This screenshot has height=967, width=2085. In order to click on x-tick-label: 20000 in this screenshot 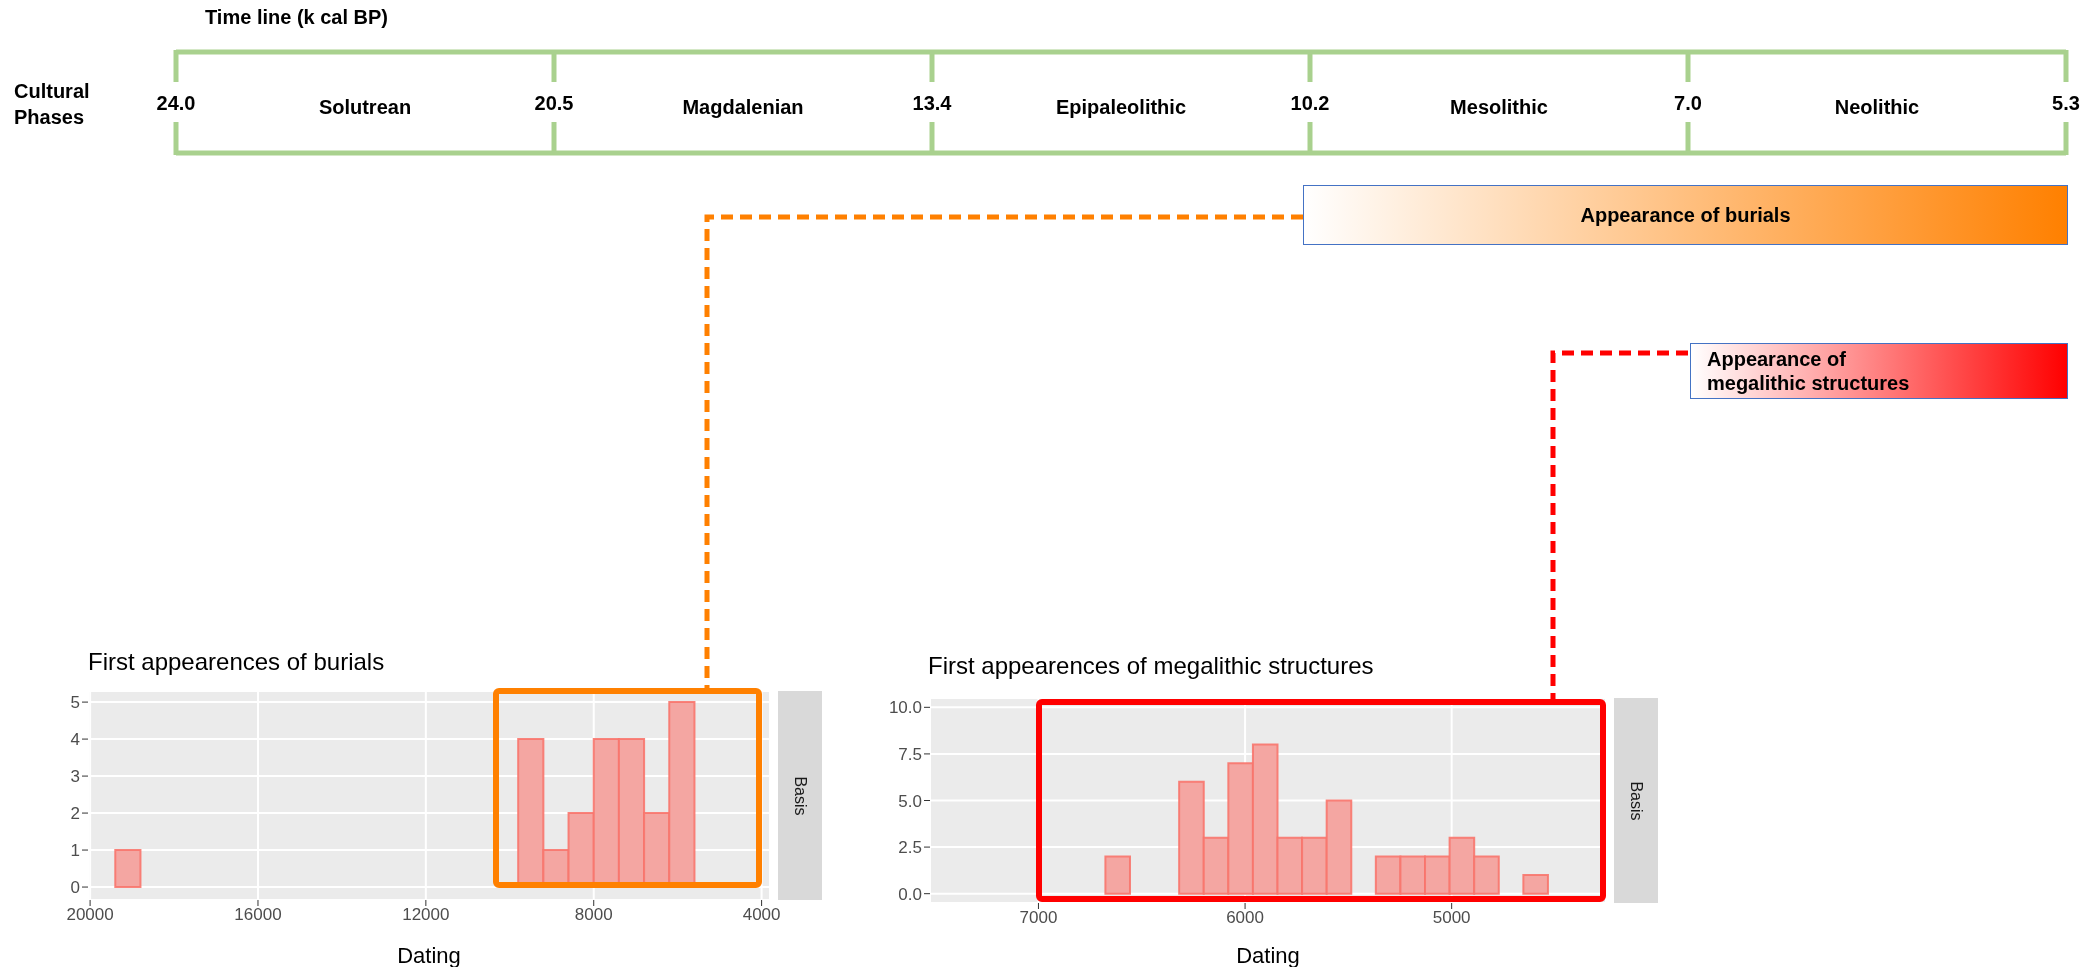, I will do `click(90, 915)`.